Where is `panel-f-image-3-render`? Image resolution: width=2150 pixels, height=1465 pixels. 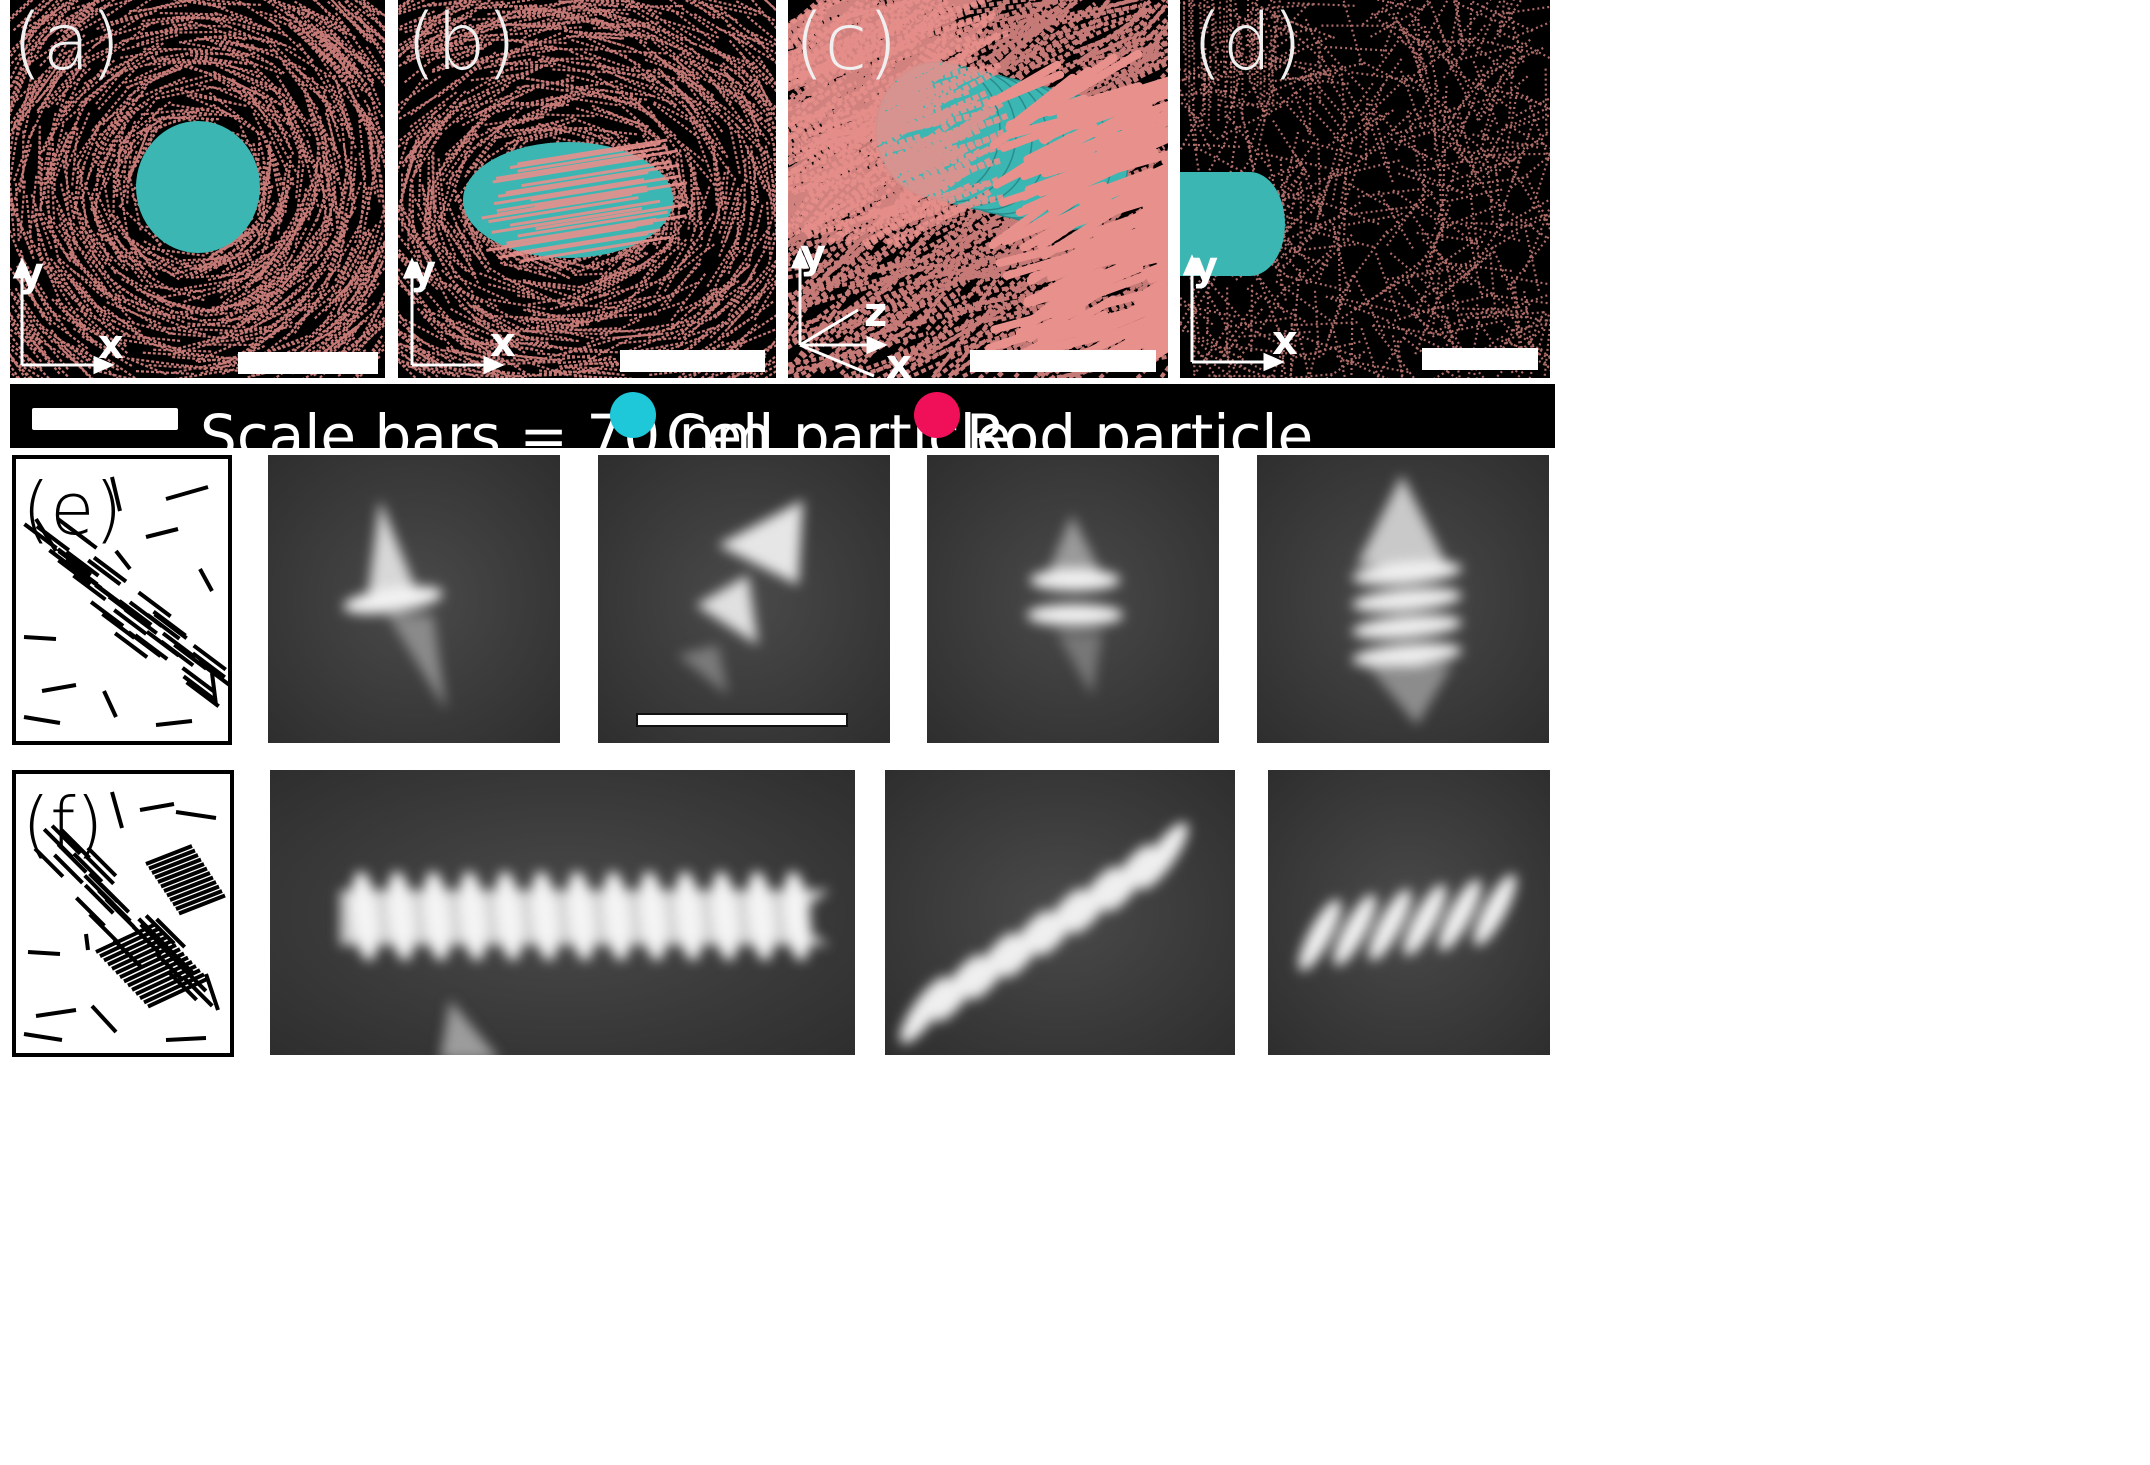
panel-f-image-3-render is located at coordinates (1409, 912).